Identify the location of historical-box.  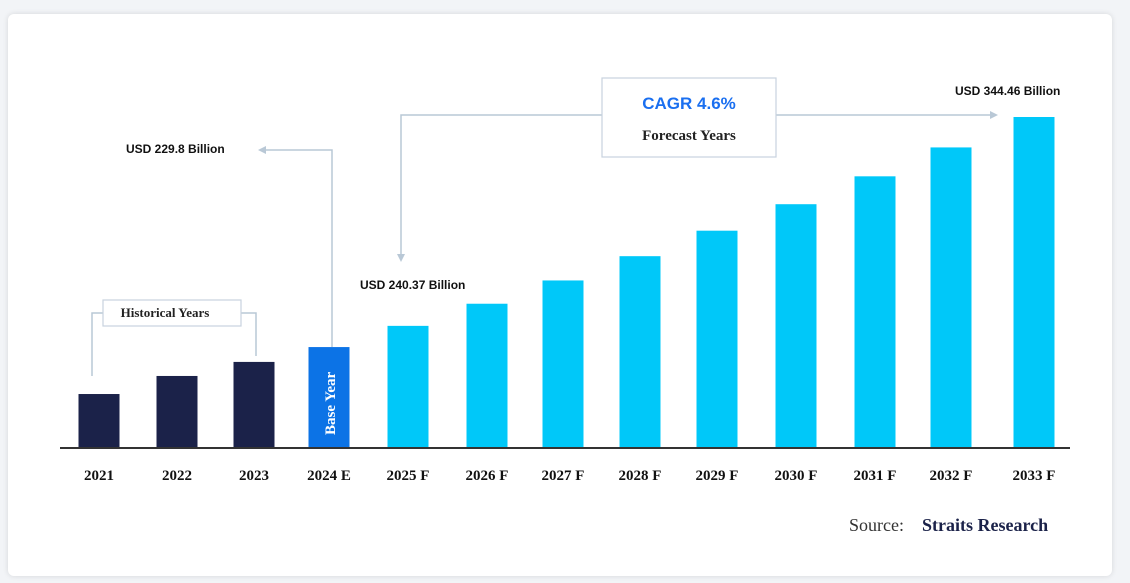
(172, 313).